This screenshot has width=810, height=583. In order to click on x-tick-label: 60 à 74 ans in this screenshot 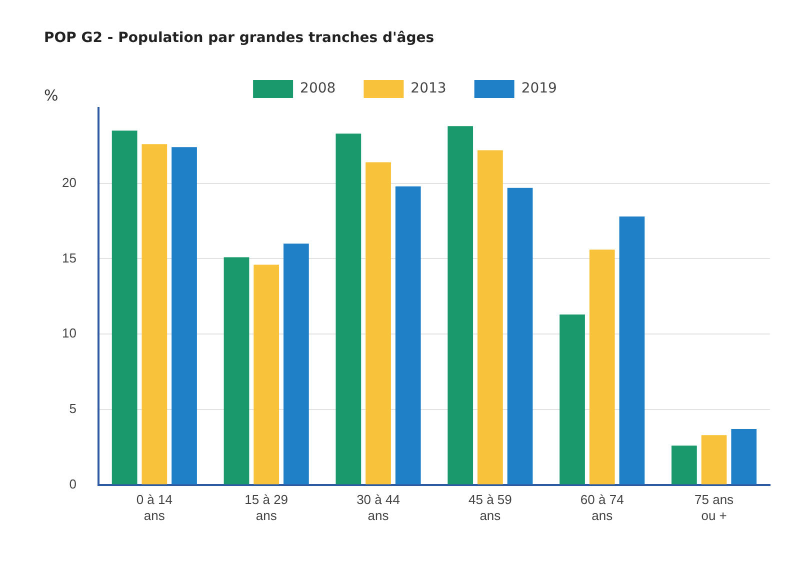, I will do `click(602, 507)`.